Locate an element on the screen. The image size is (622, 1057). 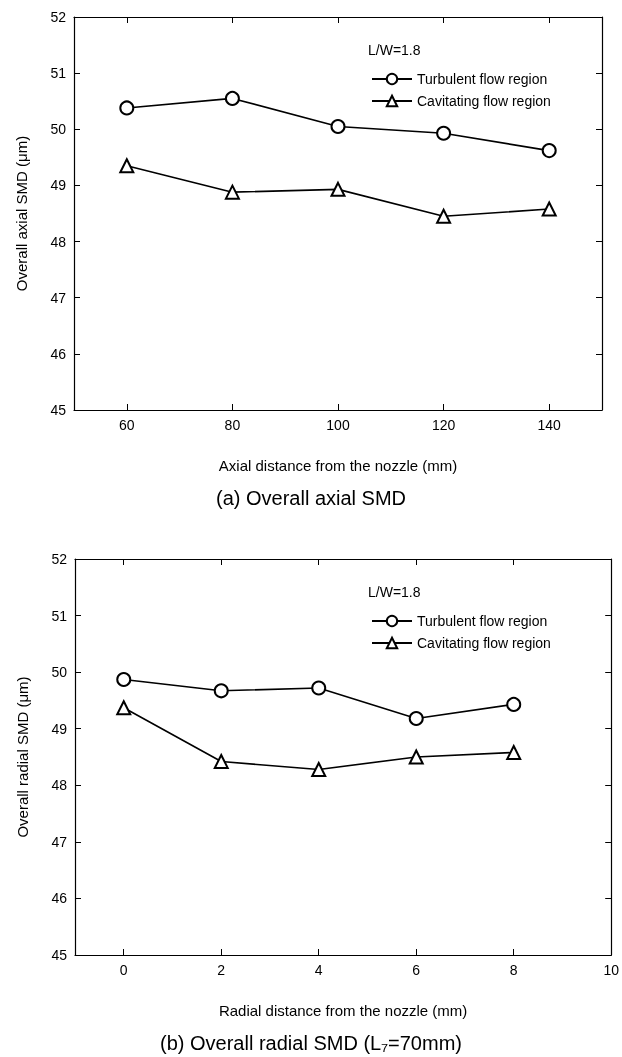
y-axis-title: Overall radial SMD (μm) is located at coordinates (22, 757).